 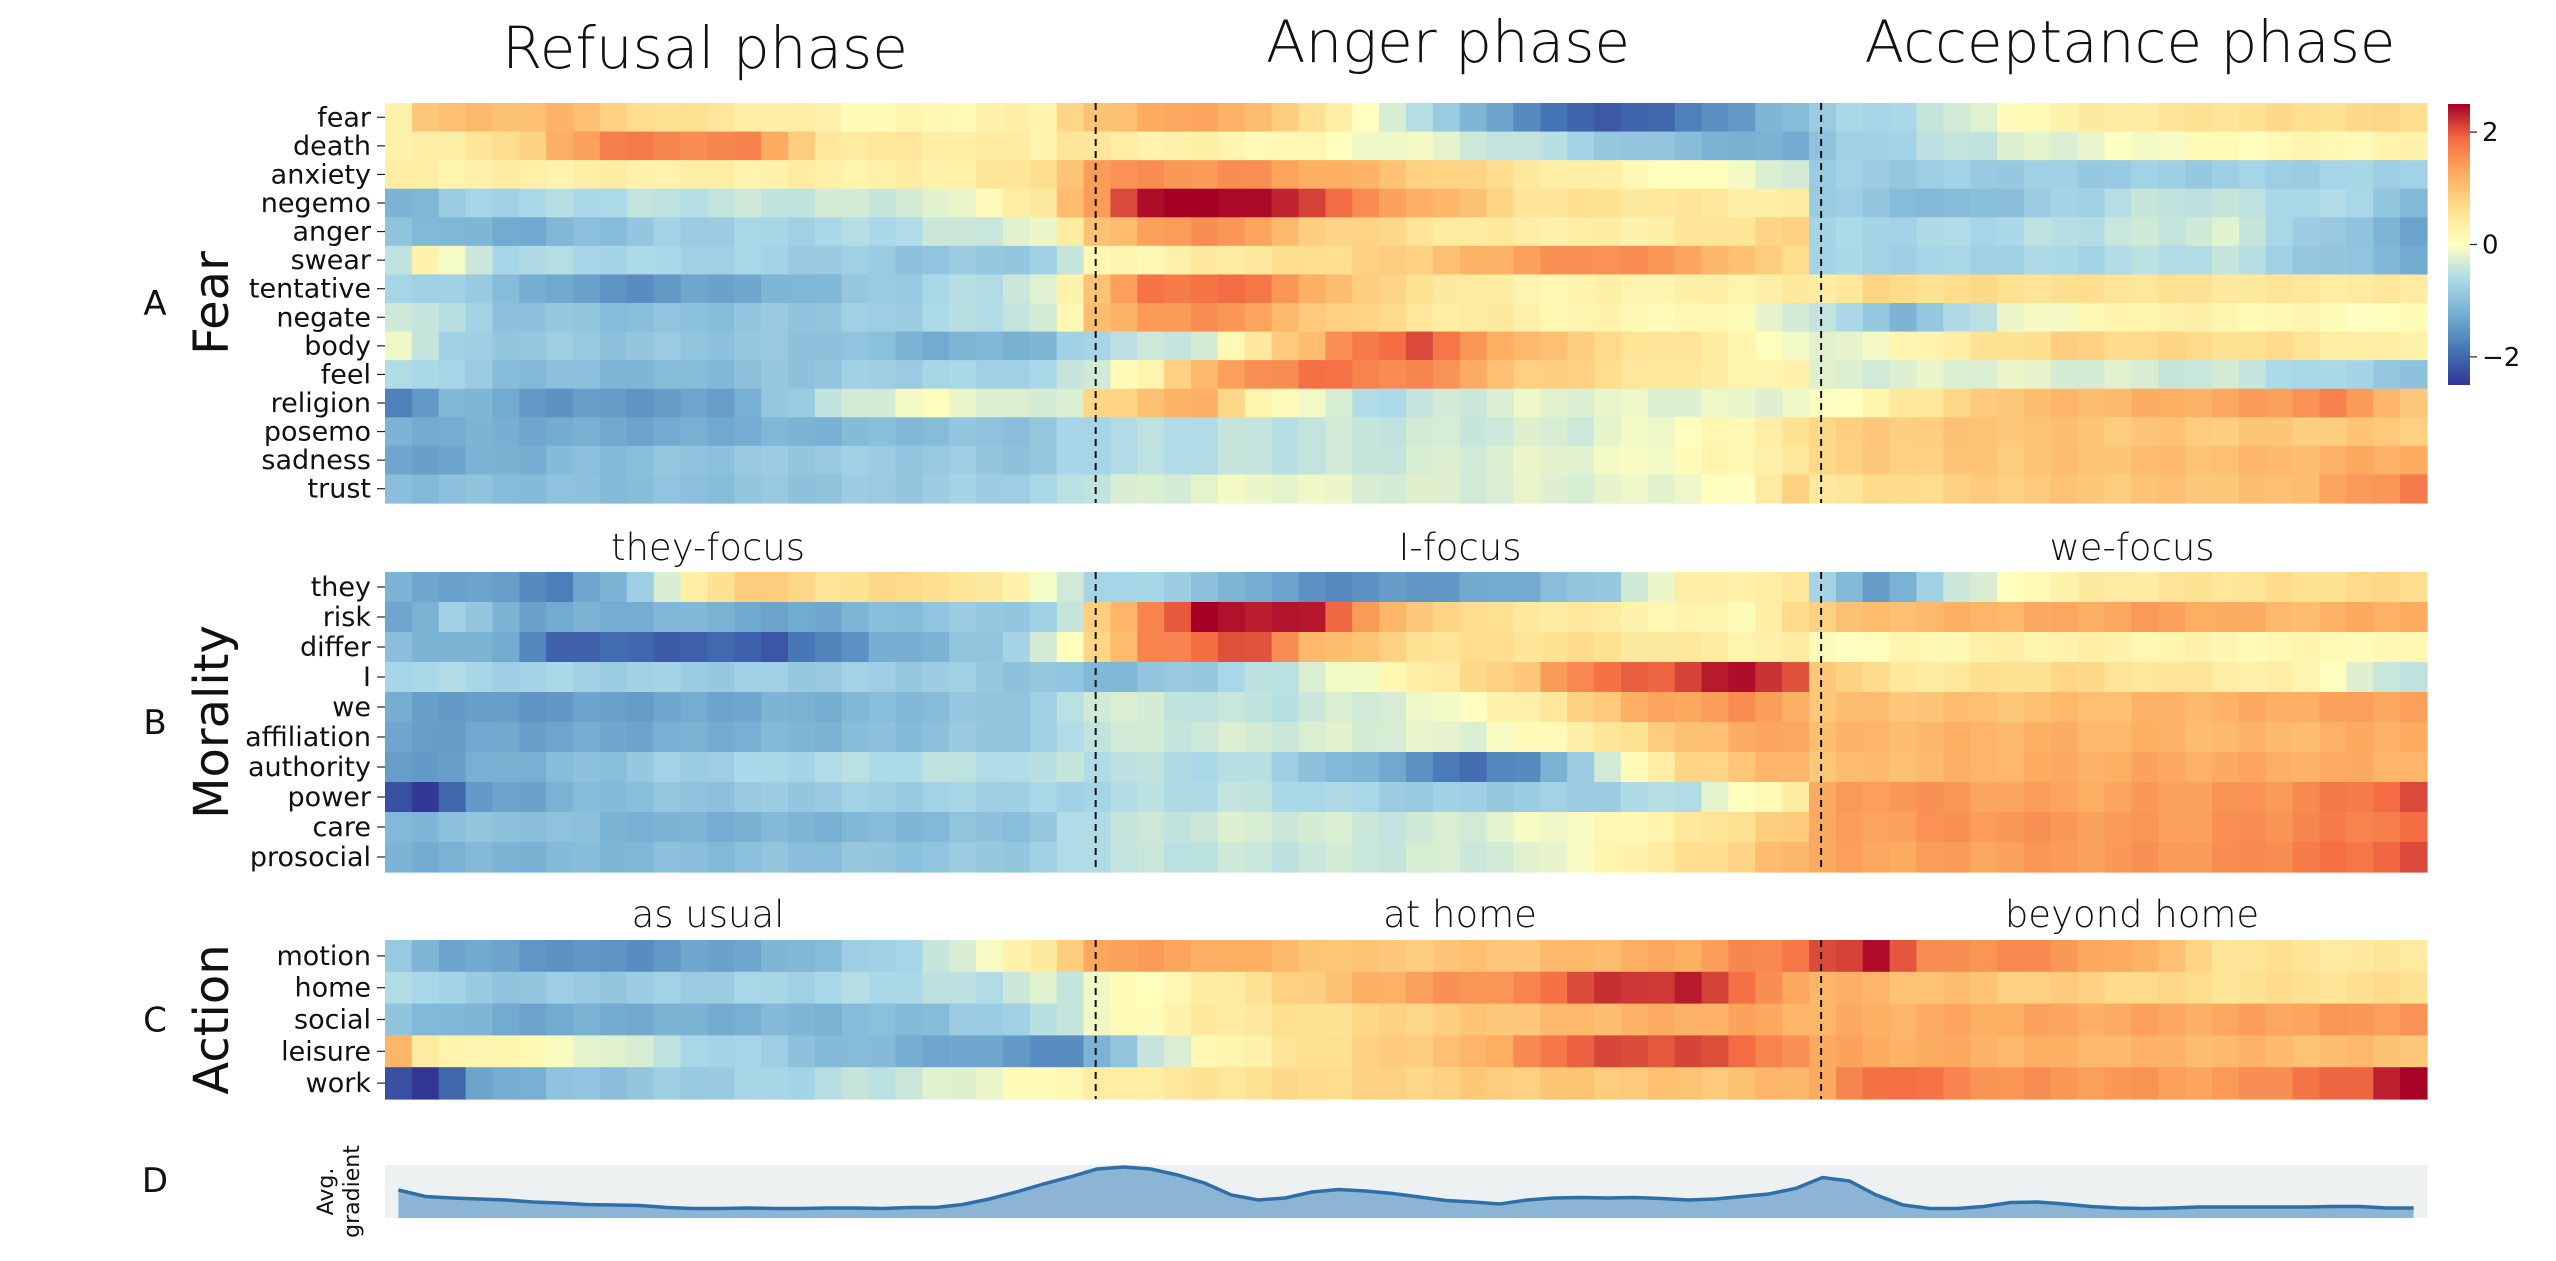 I want to click on heatmap-row-care, so click(x=1406, y=827).